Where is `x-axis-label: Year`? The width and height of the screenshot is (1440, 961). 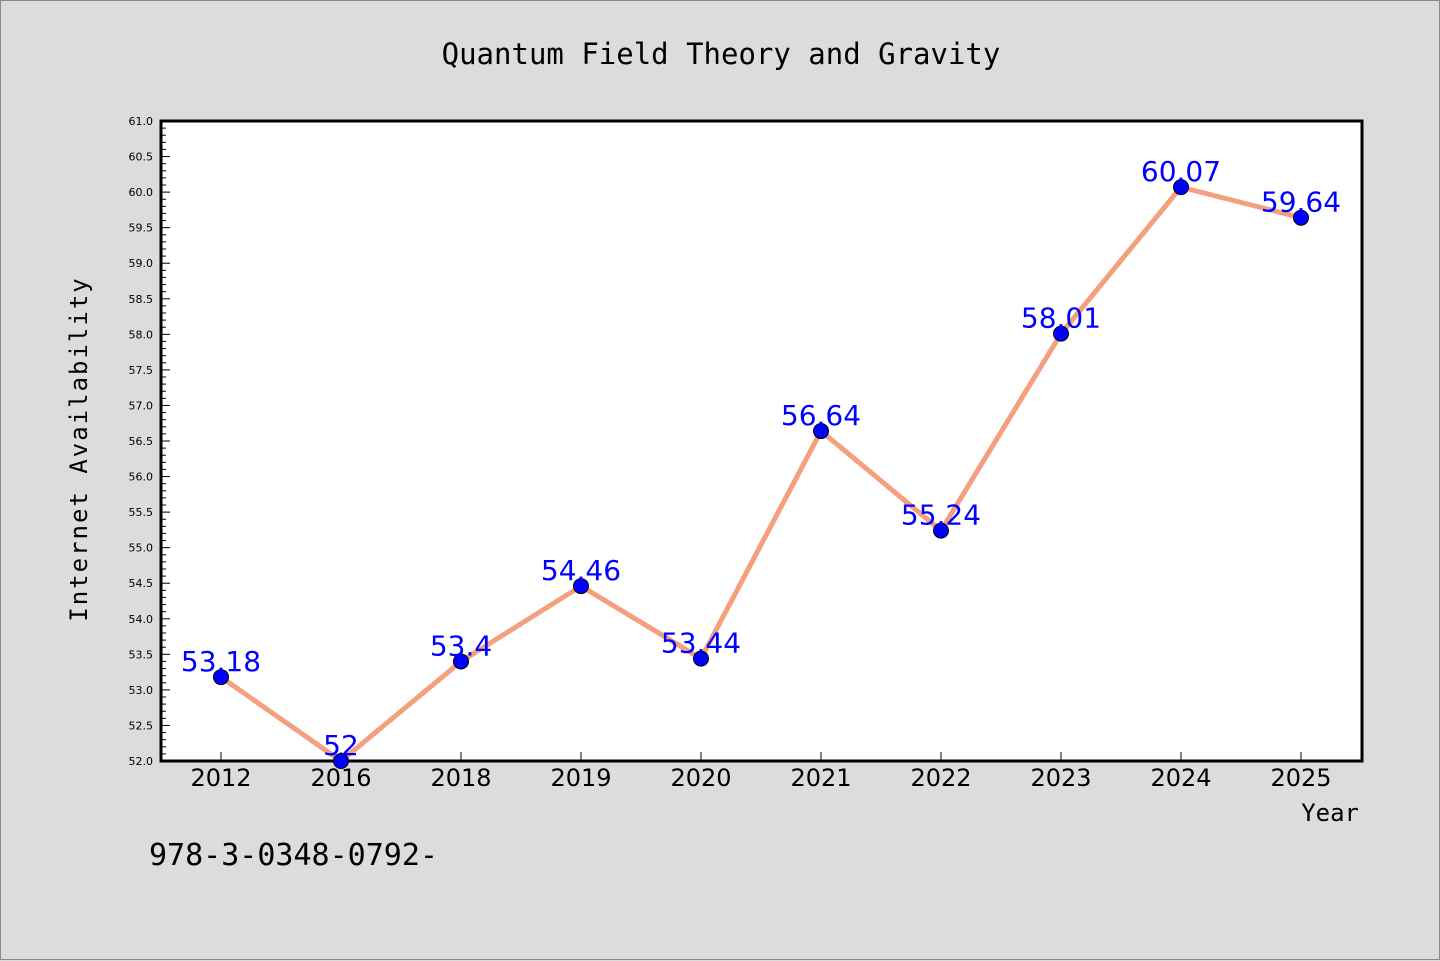
x-axis-label: Year is located at coordinates (1330, 813).